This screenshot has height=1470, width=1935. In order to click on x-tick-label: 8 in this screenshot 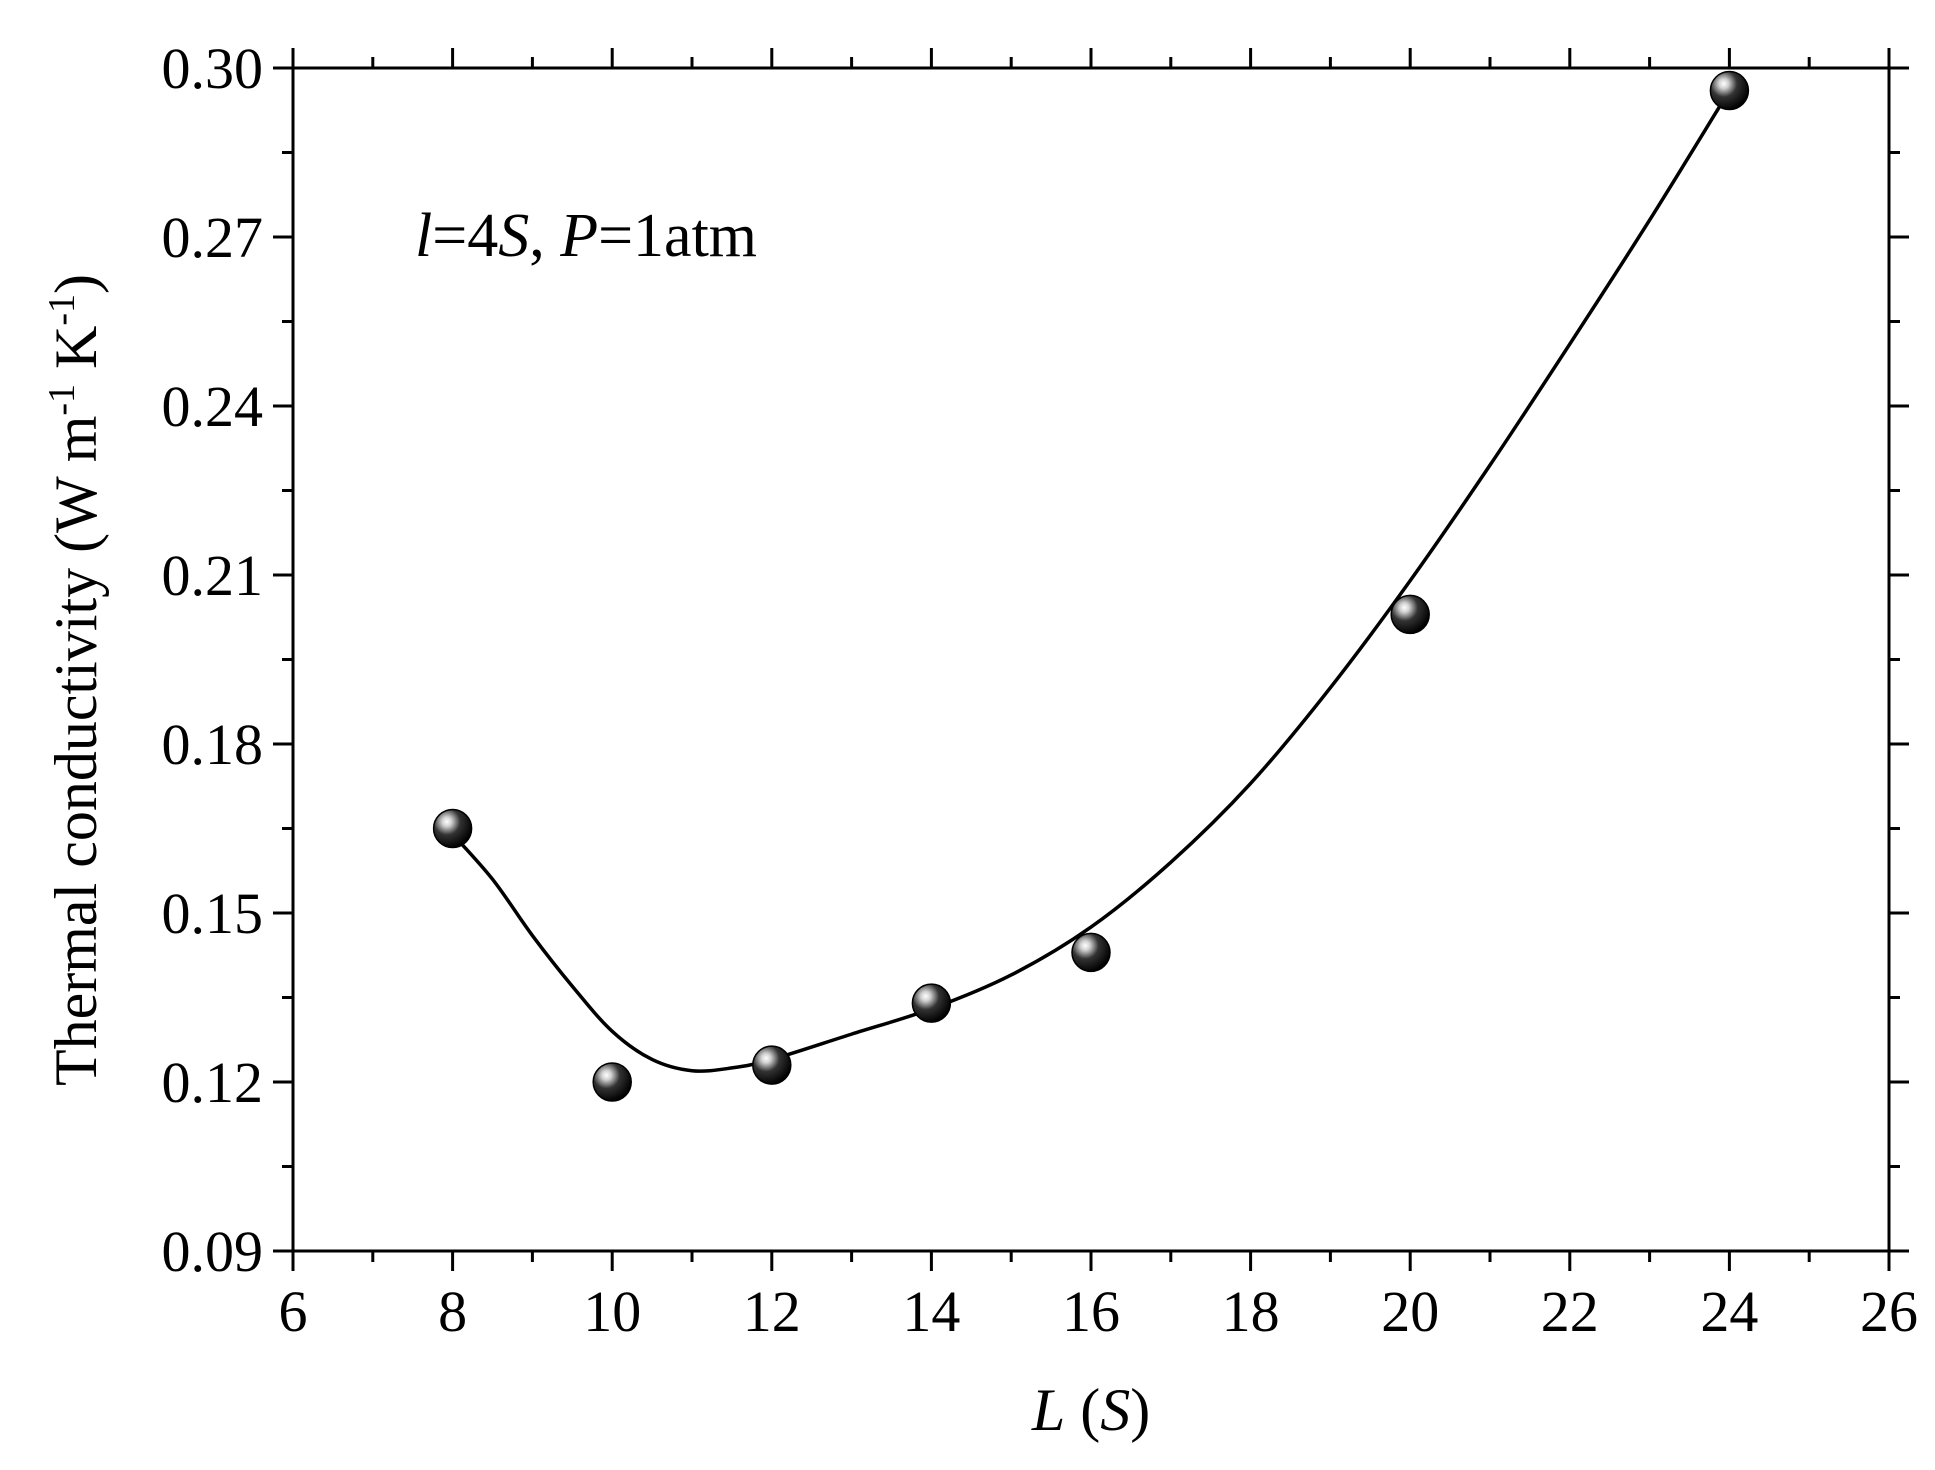, I will do `click(452, 1311)`.